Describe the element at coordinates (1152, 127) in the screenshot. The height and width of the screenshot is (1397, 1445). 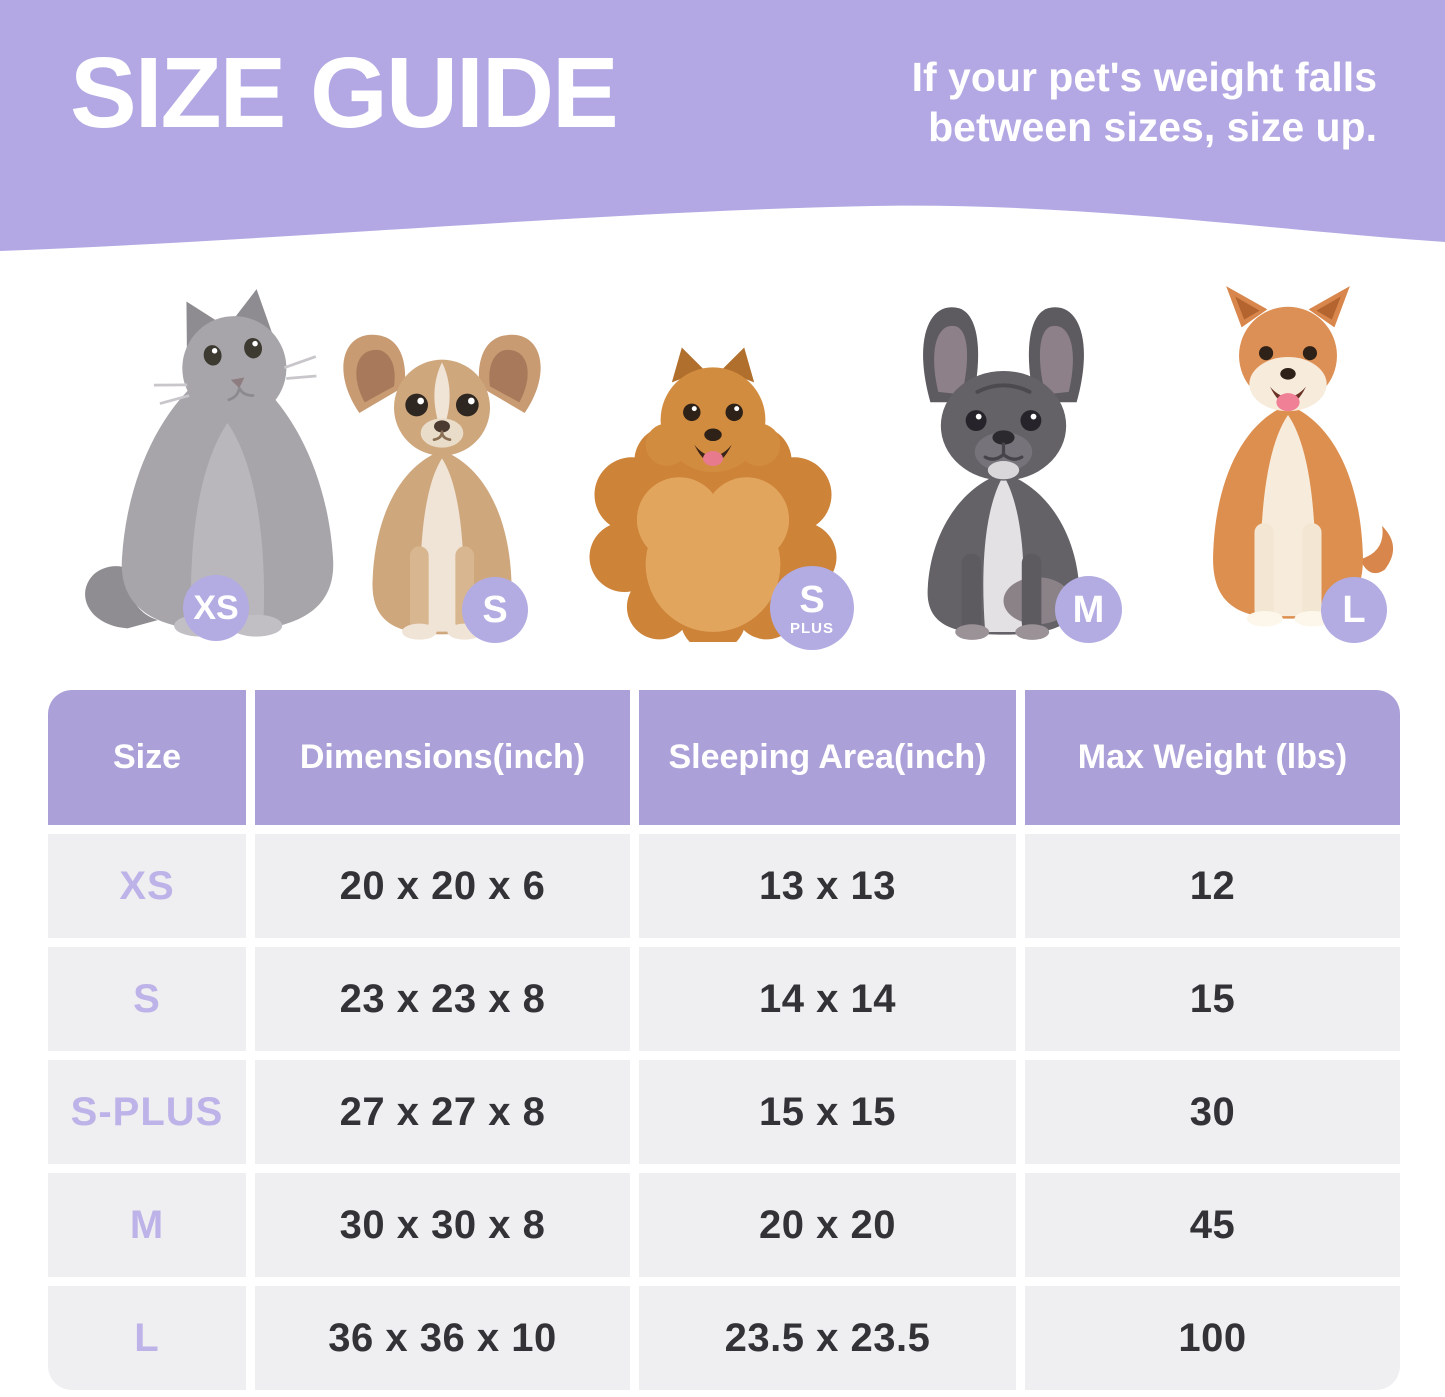
I see `sizing-note-line2: between sizes, size up.` at that location.